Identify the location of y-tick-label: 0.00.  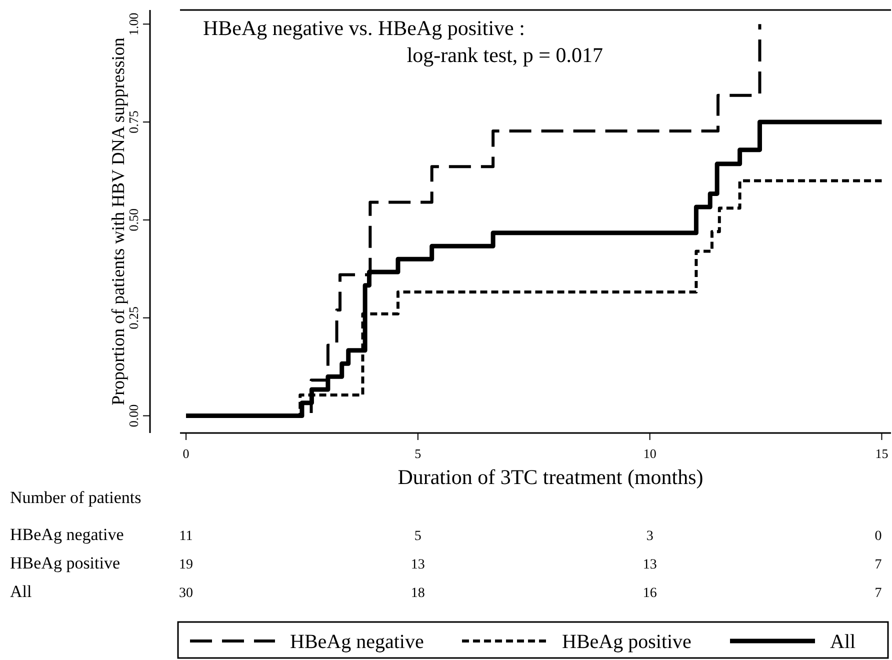
(133, 416).